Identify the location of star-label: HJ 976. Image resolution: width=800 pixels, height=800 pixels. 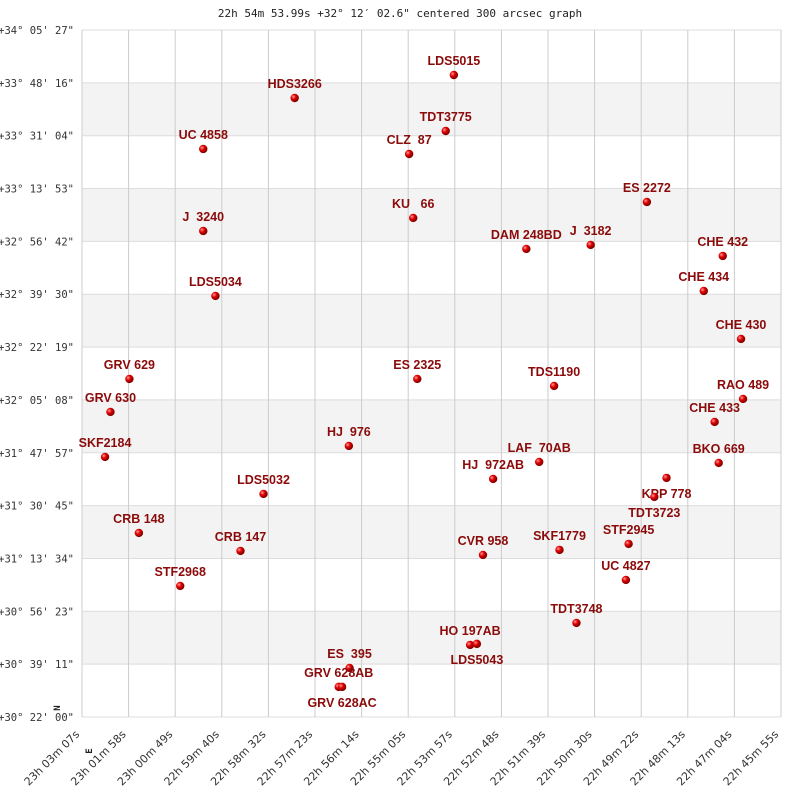
(349, 432).